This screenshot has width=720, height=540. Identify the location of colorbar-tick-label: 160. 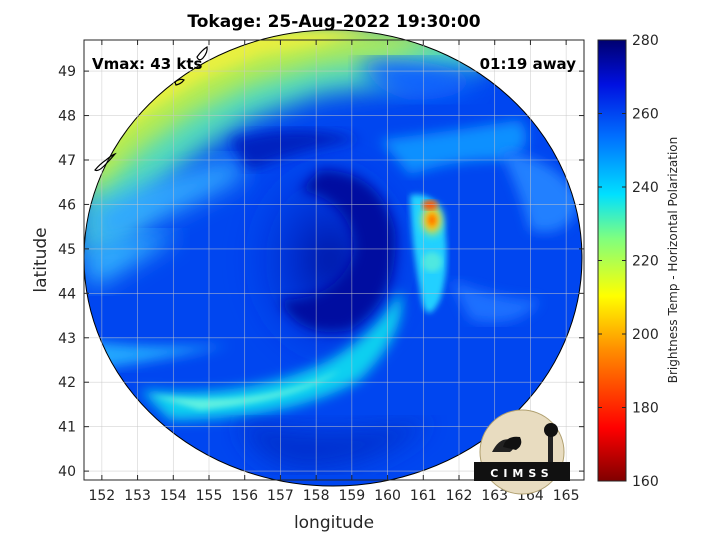
(645, 482).